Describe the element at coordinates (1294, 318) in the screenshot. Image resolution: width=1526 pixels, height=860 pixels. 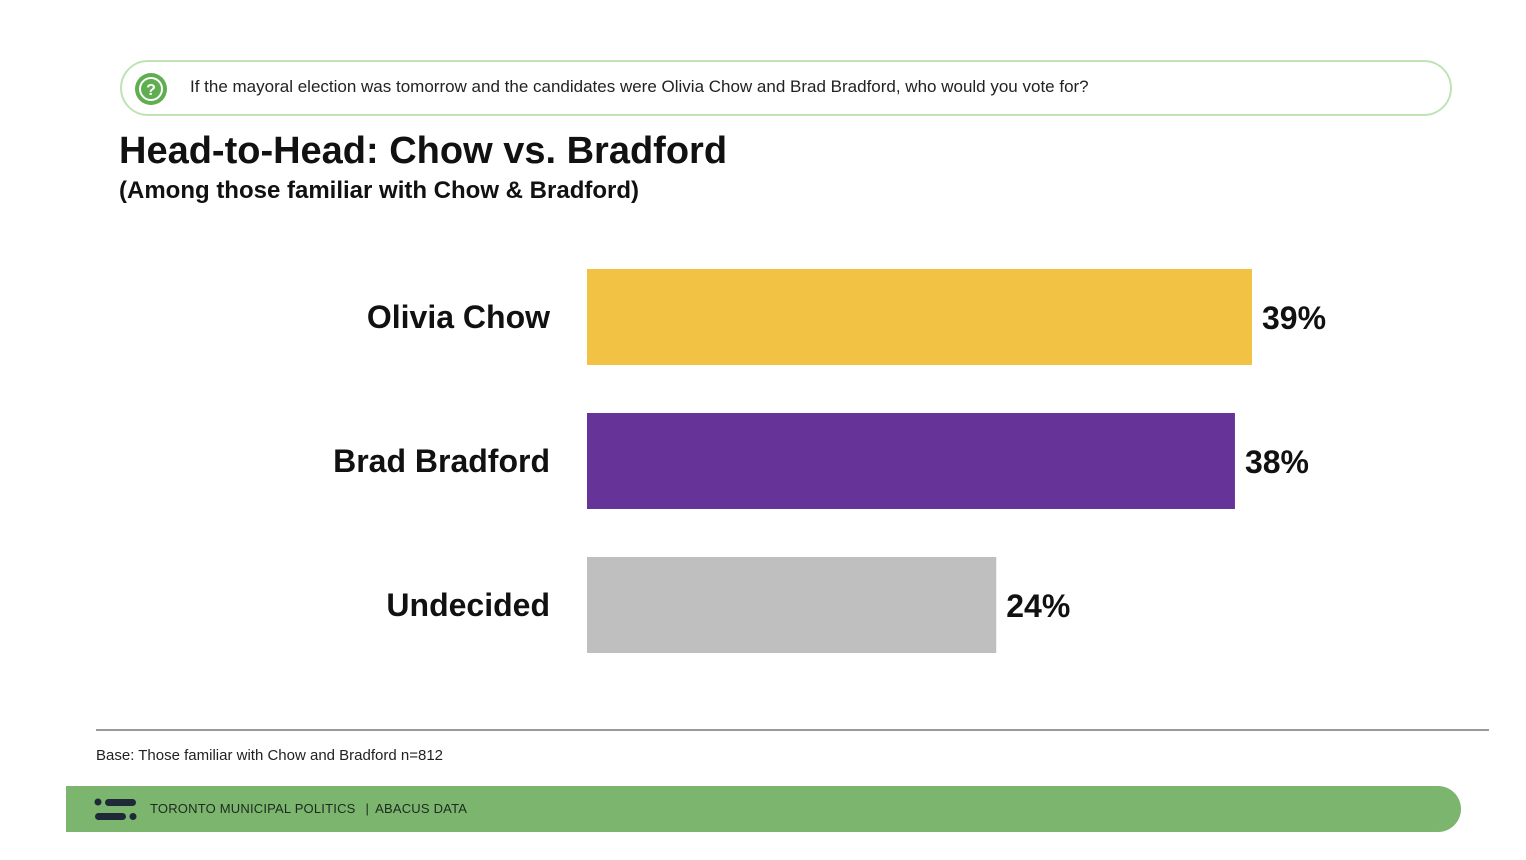
I see `value-label: 39%` at that location.